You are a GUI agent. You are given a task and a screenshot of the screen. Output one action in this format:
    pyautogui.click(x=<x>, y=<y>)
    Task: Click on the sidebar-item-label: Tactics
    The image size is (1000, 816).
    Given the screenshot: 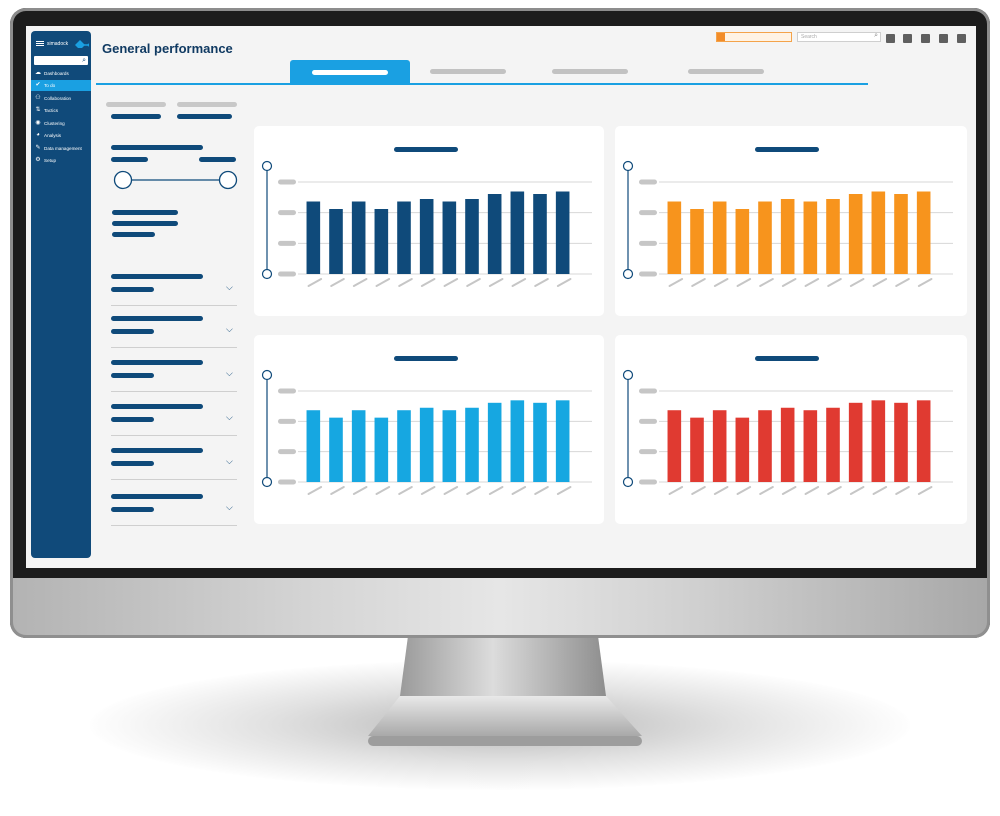 What is the action you would take?
    pyautogui.click(x=51, y=110)
    